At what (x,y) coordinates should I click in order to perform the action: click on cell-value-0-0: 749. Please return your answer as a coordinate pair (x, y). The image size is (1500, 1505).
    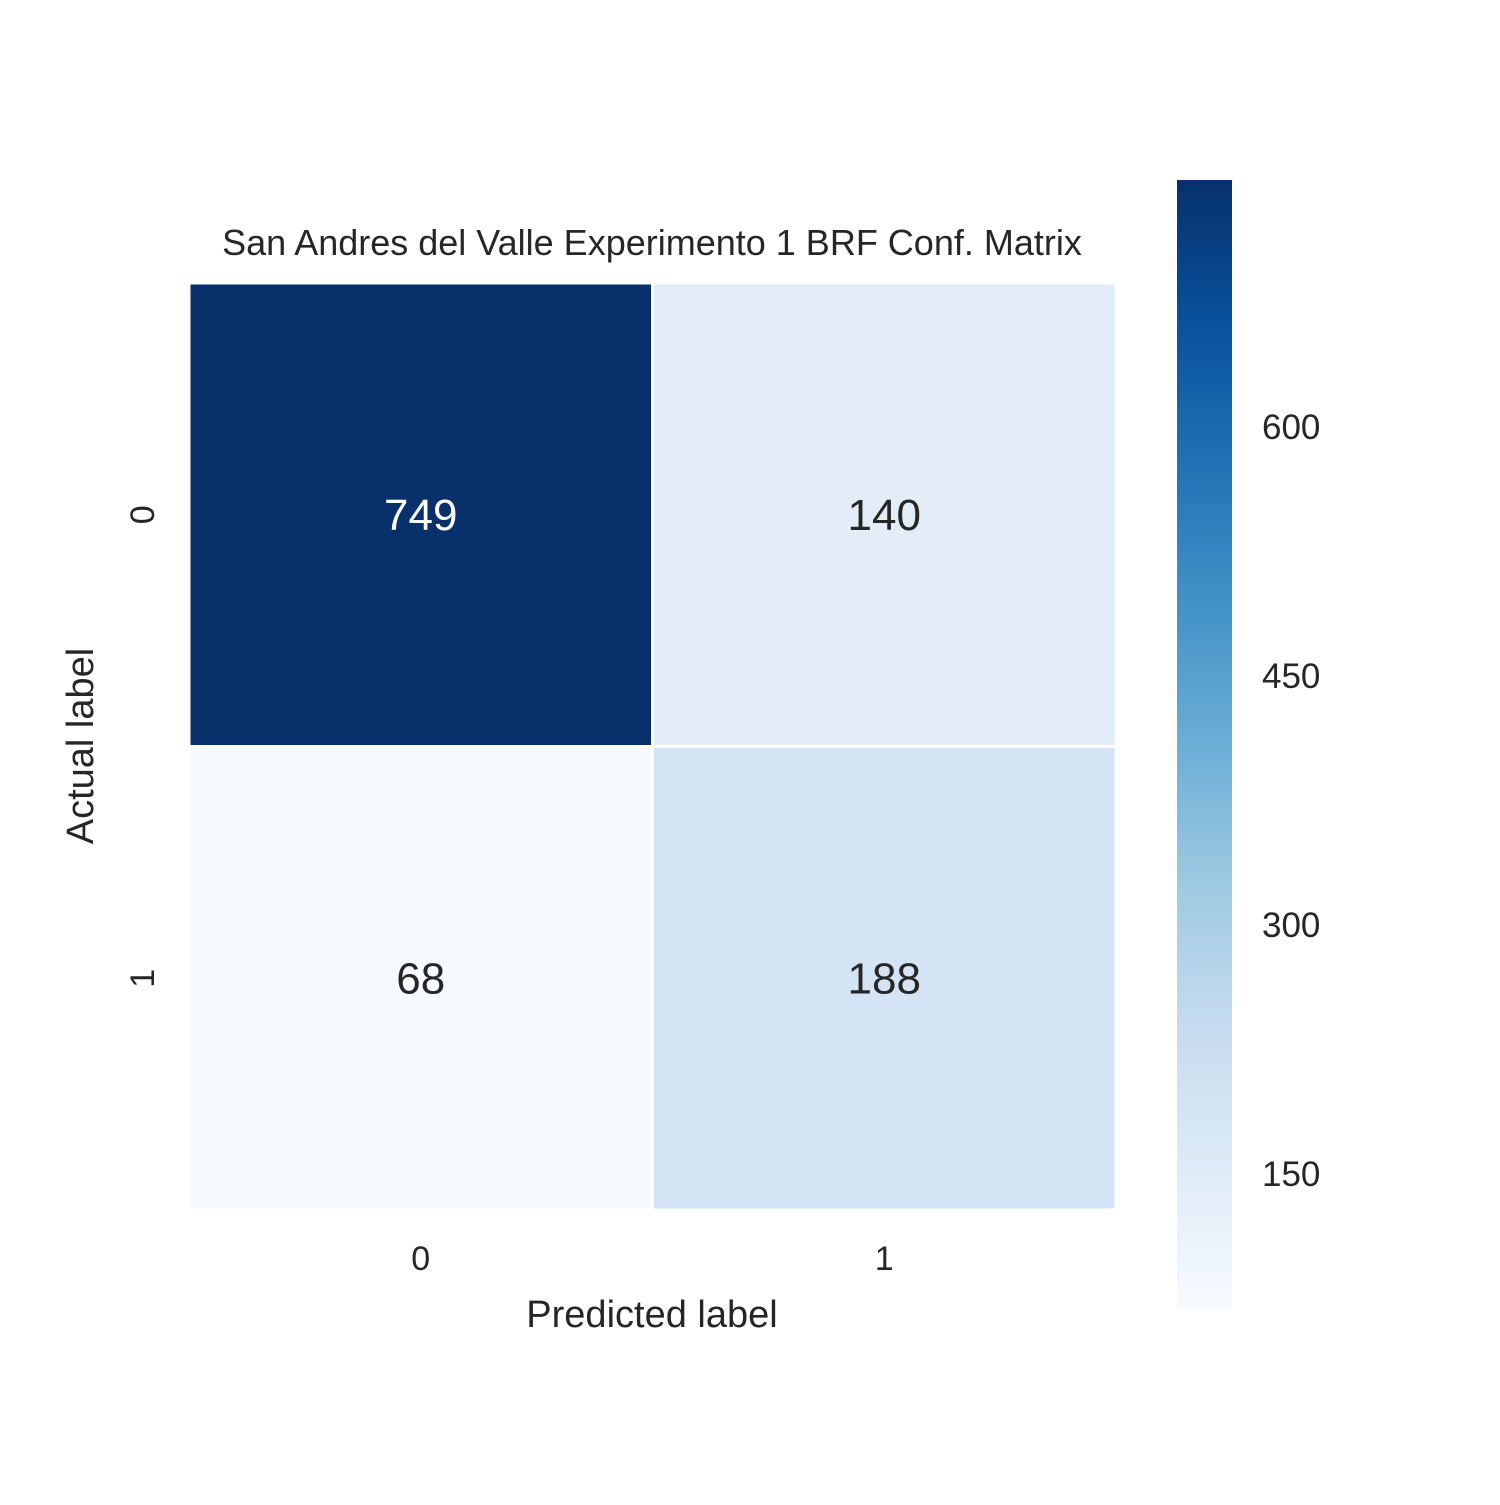
    Looking at the image, I should click on (420, 515).